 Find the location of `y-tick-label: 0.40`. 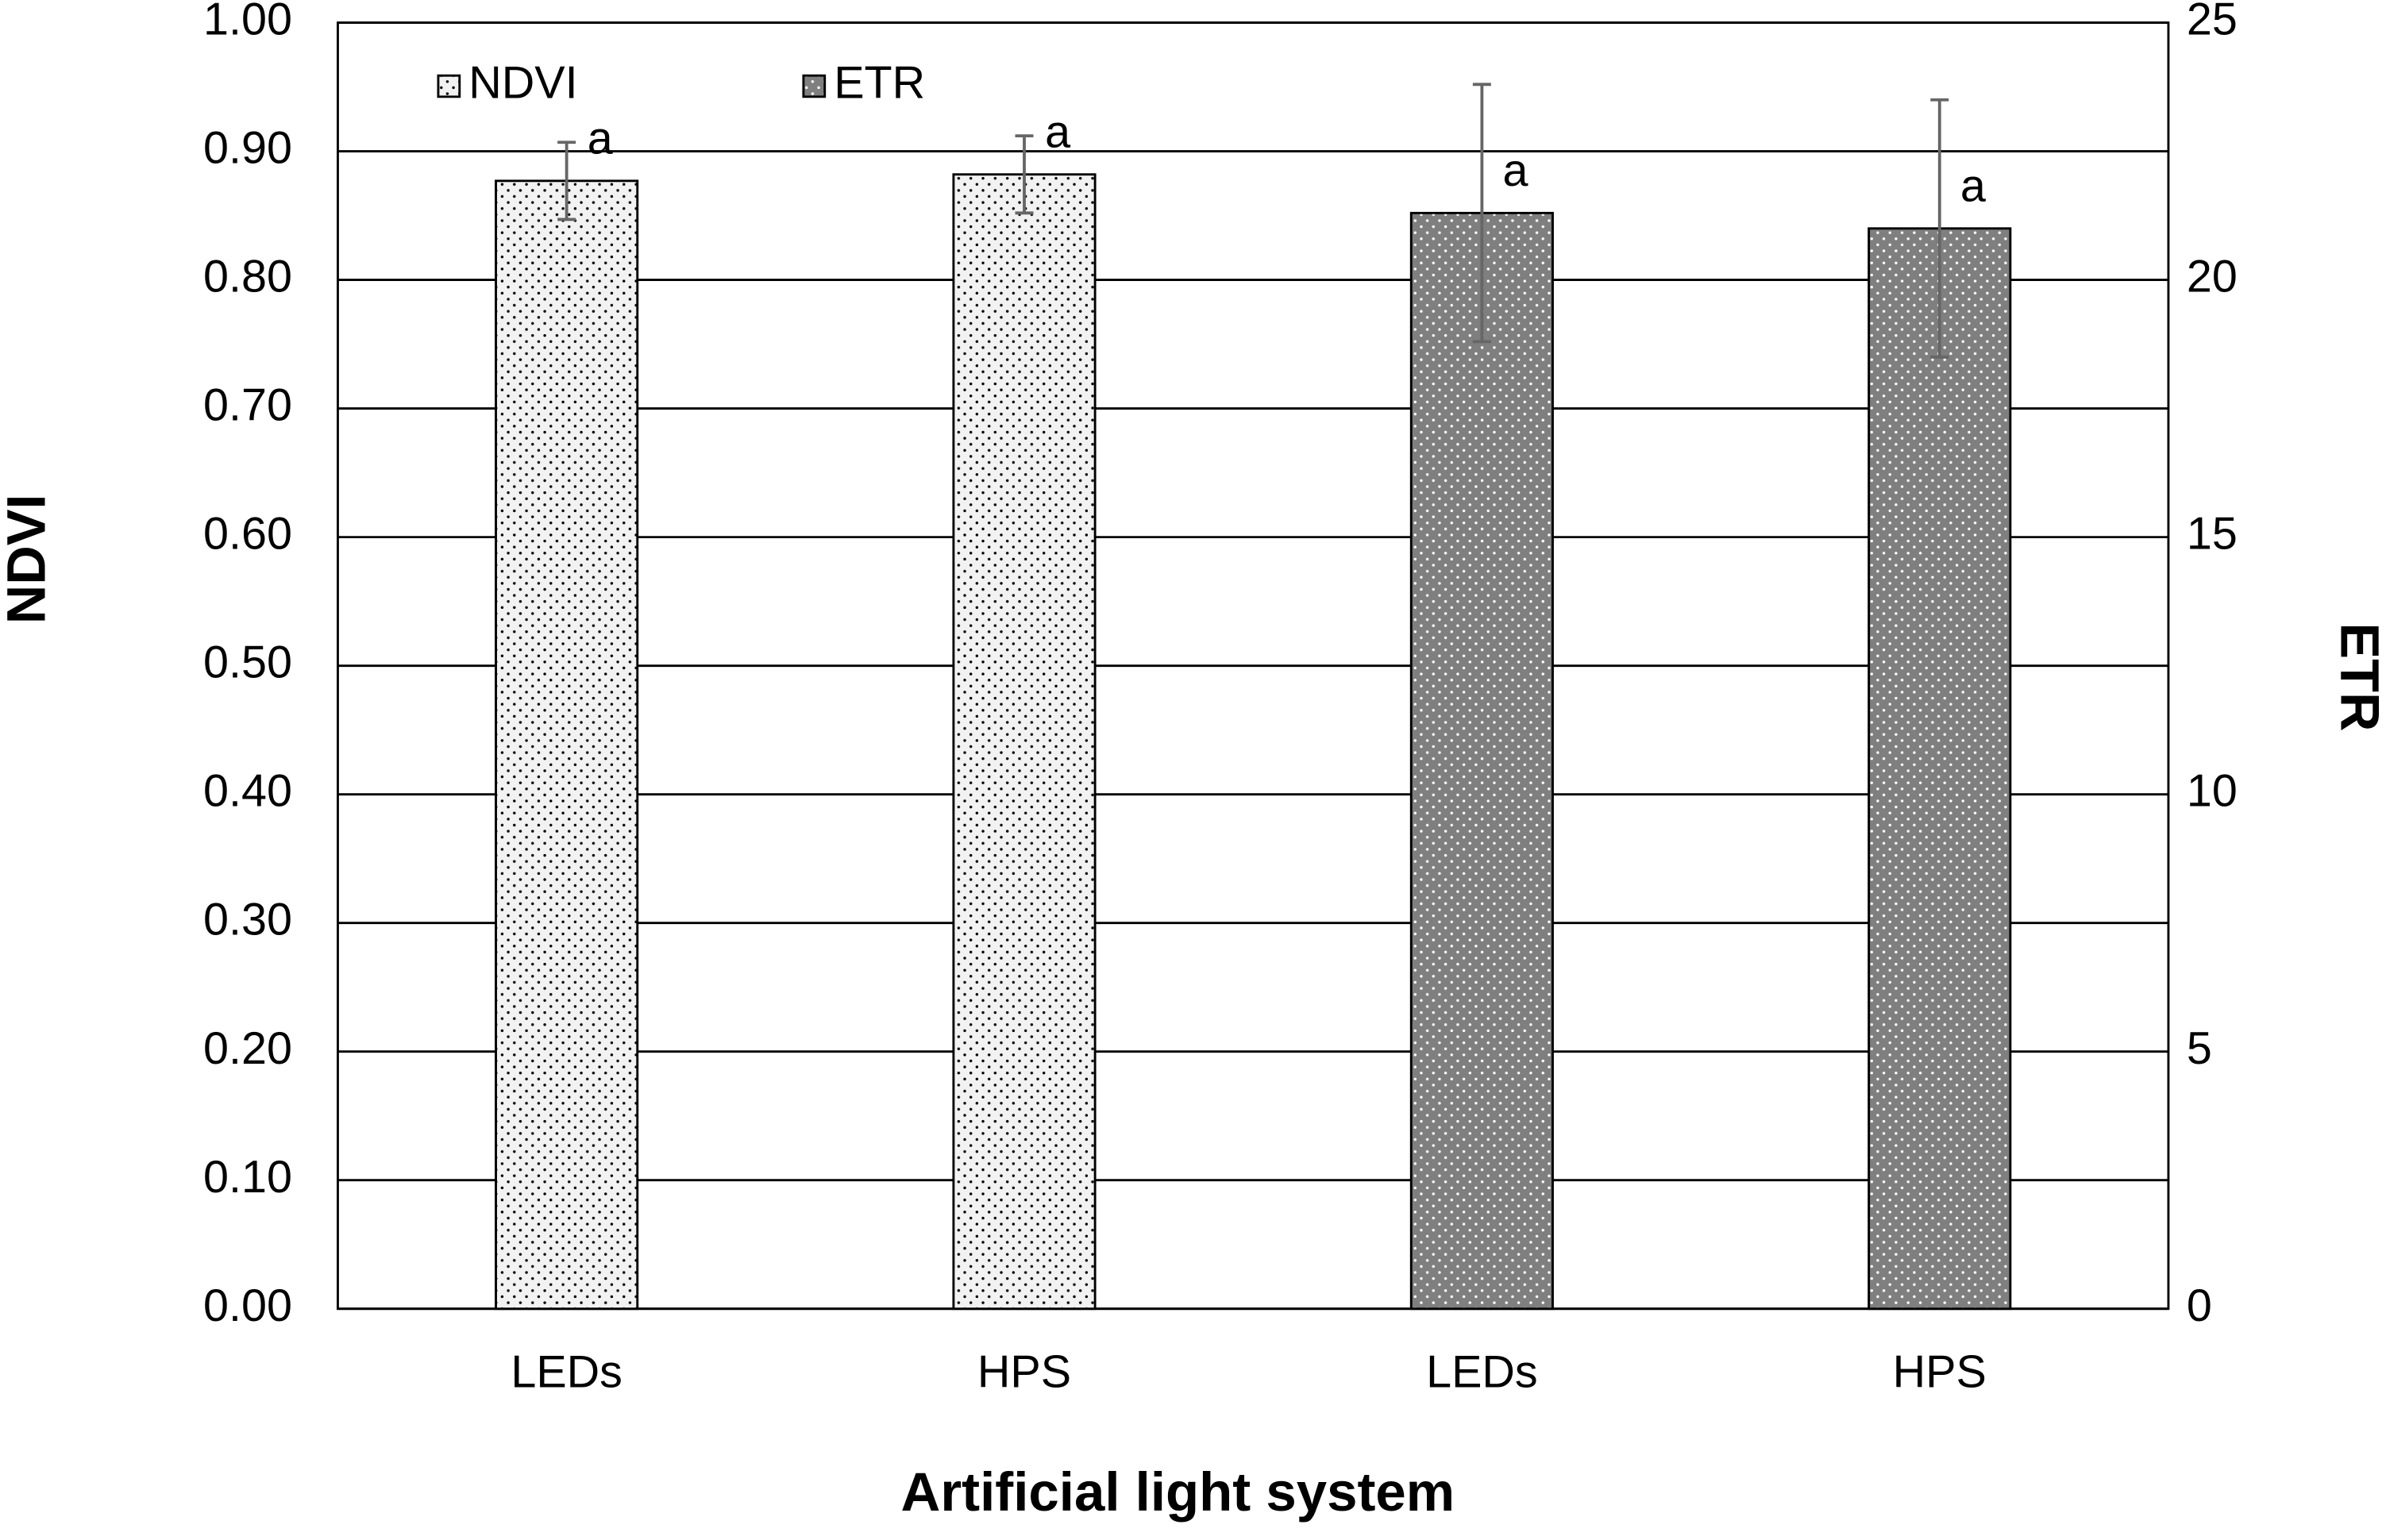

y-tick-label: 0.40 is located at coordinates (247, 791).